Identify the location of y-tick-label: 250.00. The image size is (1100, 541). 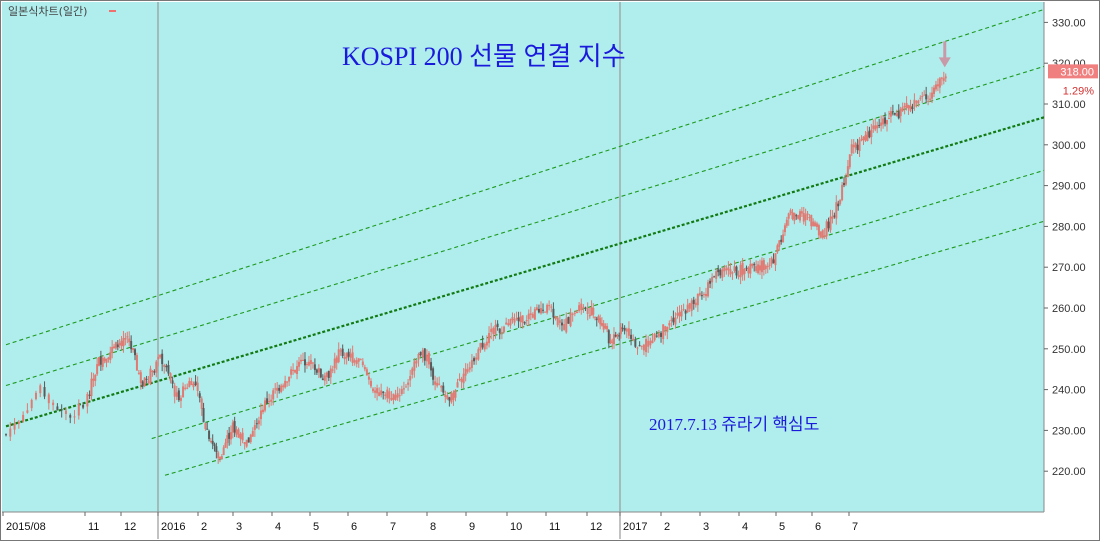
(1069, 350).